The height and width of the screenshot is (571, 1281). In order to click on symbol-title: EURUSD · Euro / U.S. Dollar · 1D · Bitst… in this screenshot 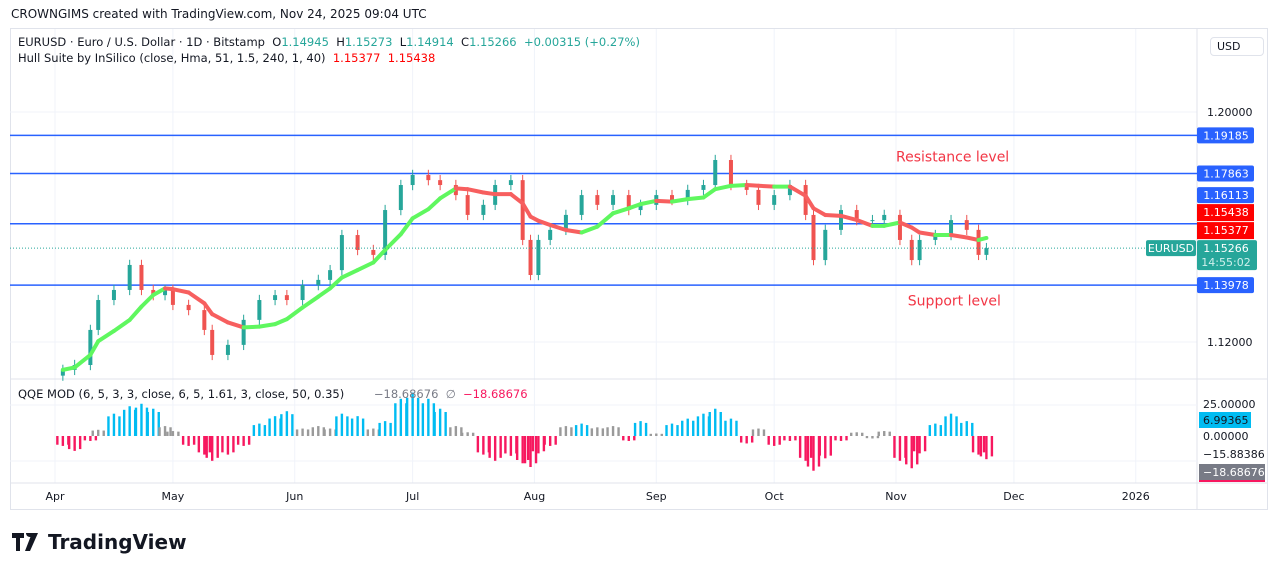, I will do `click(141, 42)`.